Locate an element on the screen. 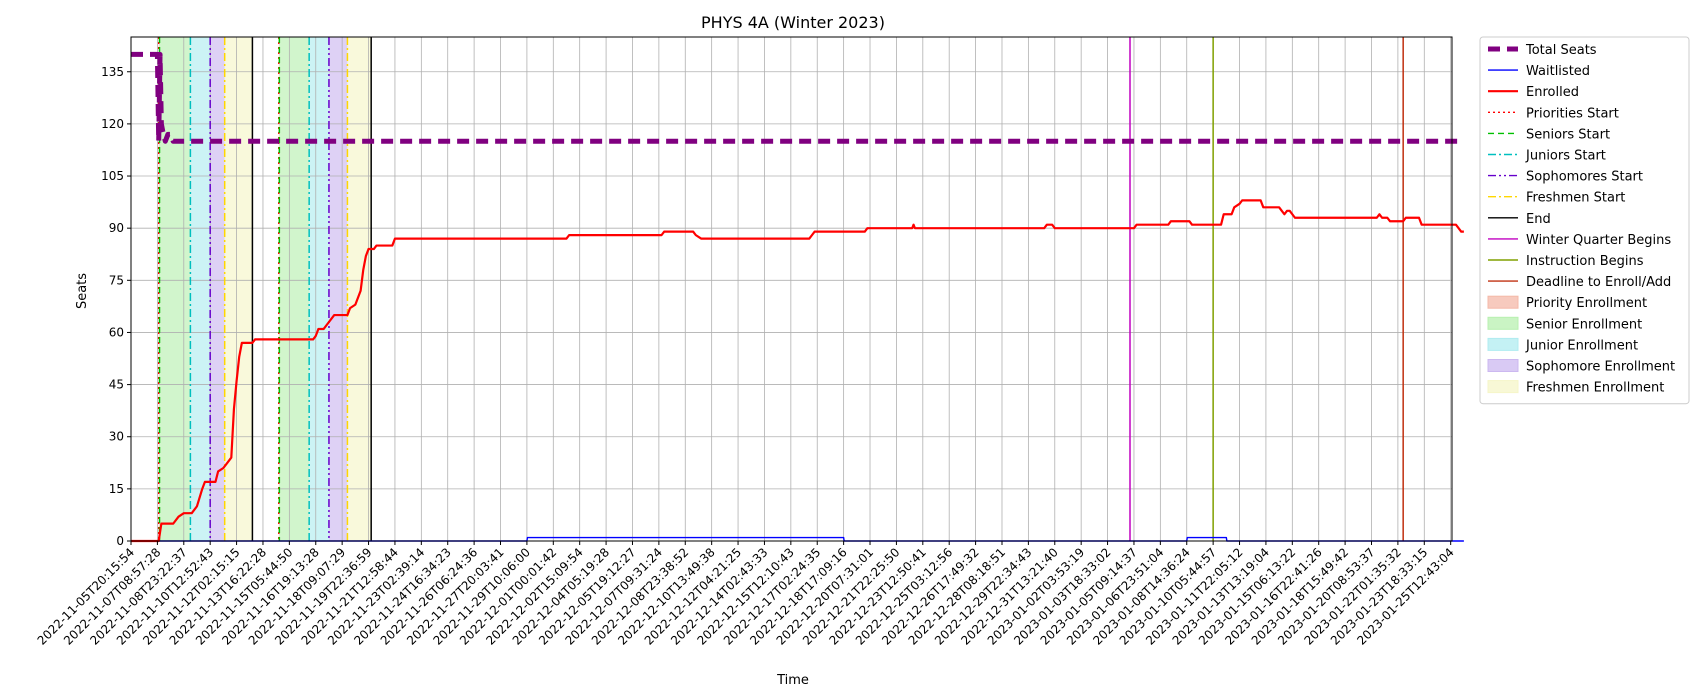  y-tick-label: 105 is located at coordinates (112, 176).